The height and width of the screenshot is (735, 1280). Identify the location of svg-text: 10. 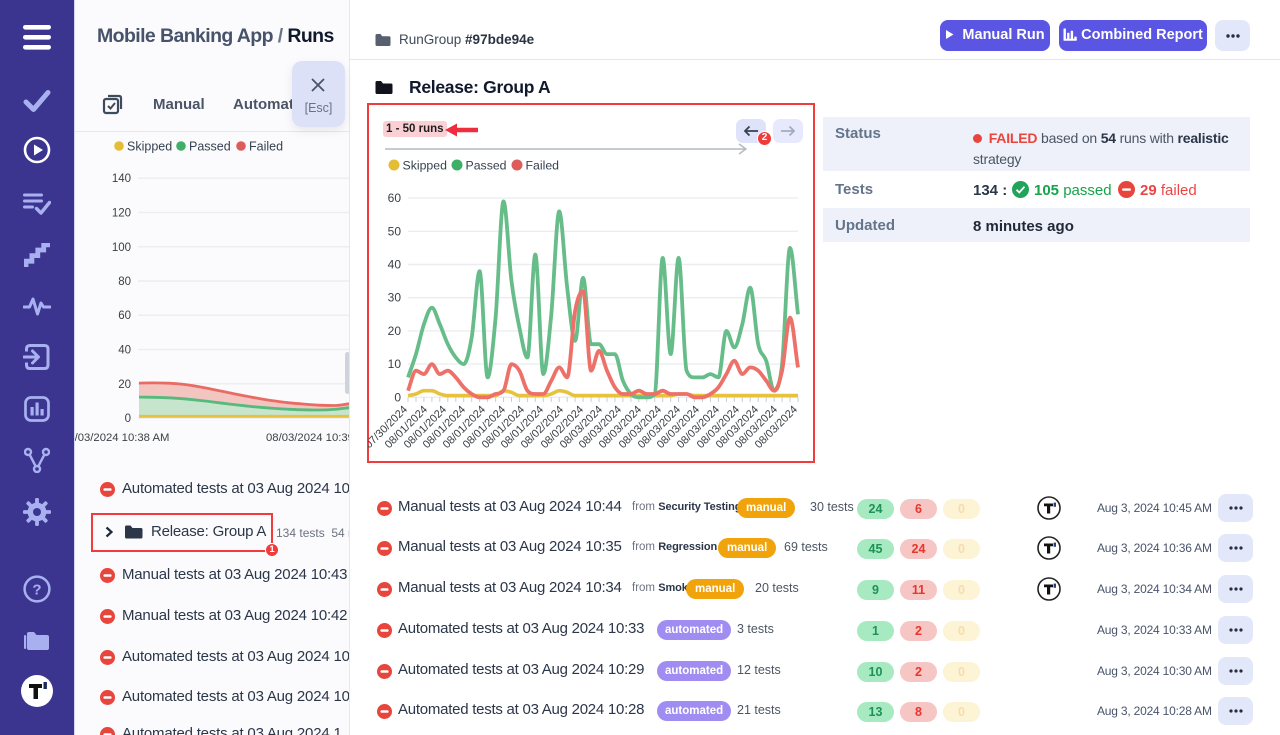
(395, 364).